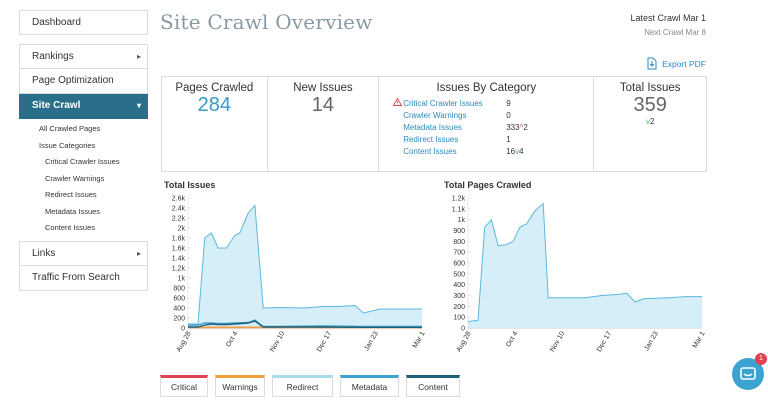  Describe the element at coordinates (232, 339) in the screenshot. I see `x-tick-label: Oct 4` at that location.